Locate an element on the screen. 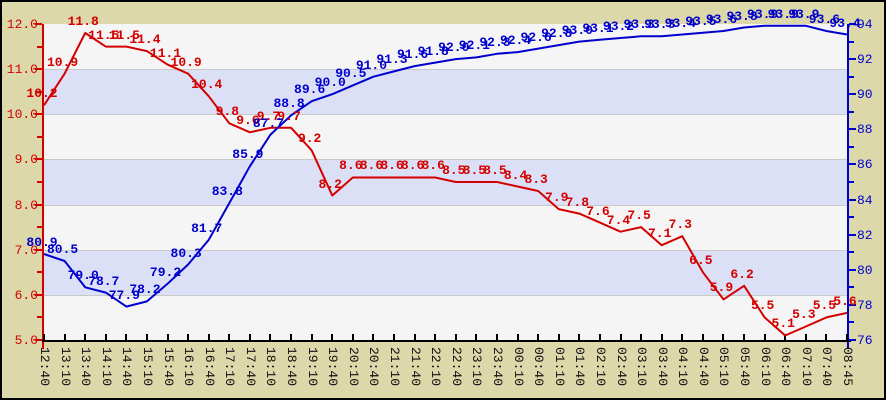 The image size is (886, 400). y-axis-left-label: 10.0 is located at coordinates (22, 115).